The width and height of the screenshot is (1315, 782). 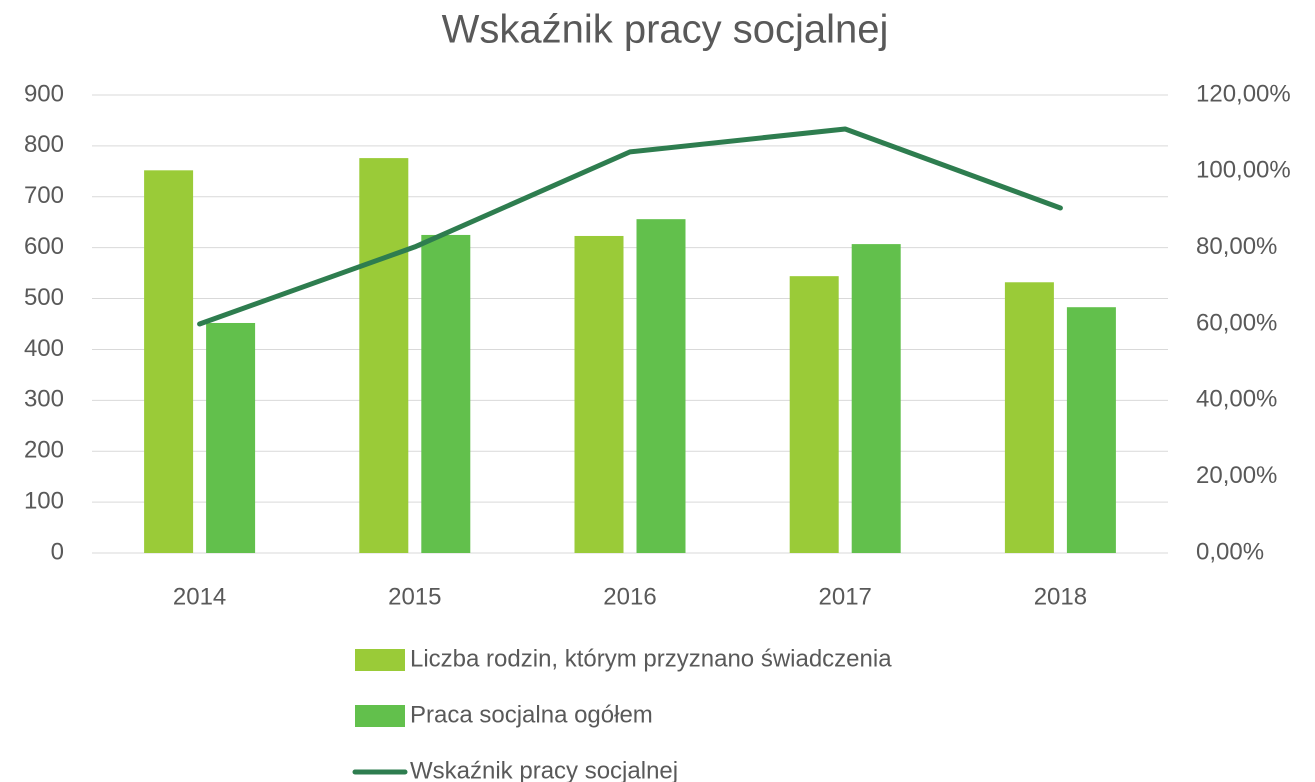 I want to click on x-tick-label: 2015, so click(x=414, y=596).